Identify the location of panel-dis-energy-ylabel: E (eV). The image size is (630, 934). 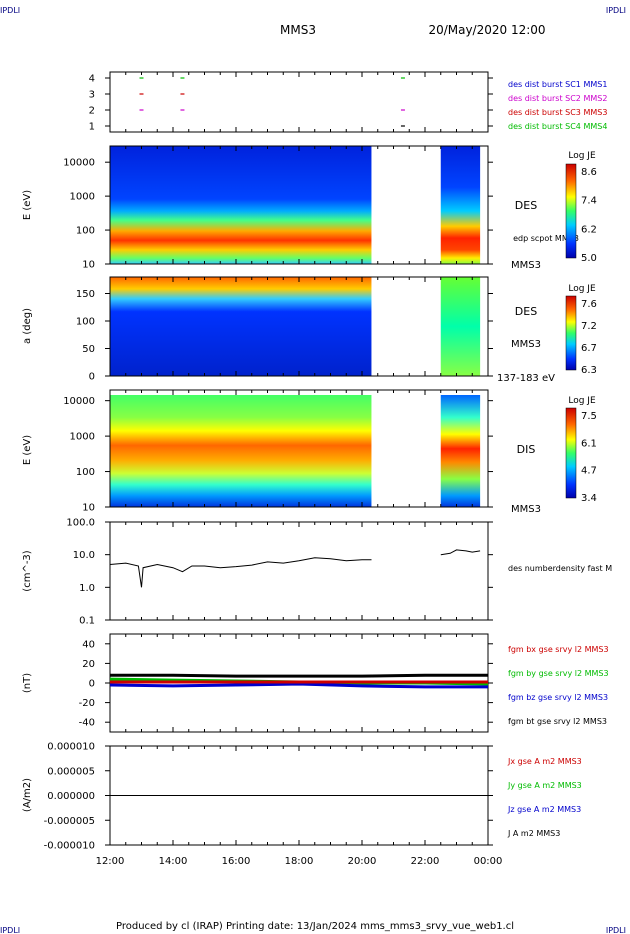
(27, 450).